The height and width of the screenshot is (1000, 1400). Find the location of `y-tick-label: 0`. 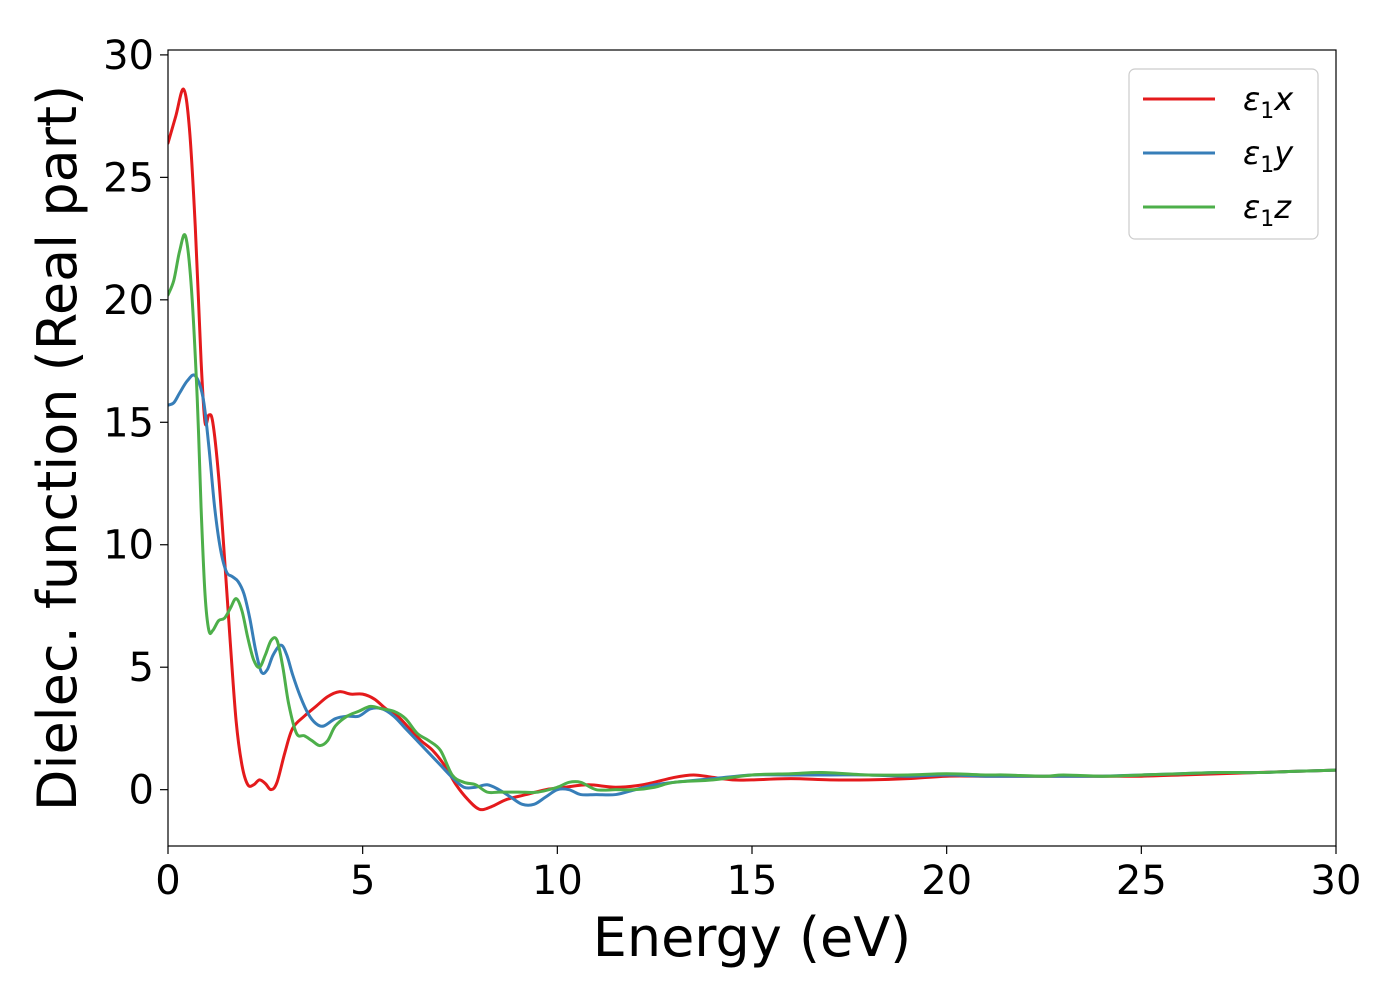

y-tick-label: 0 is located at coordinates (141, 791).